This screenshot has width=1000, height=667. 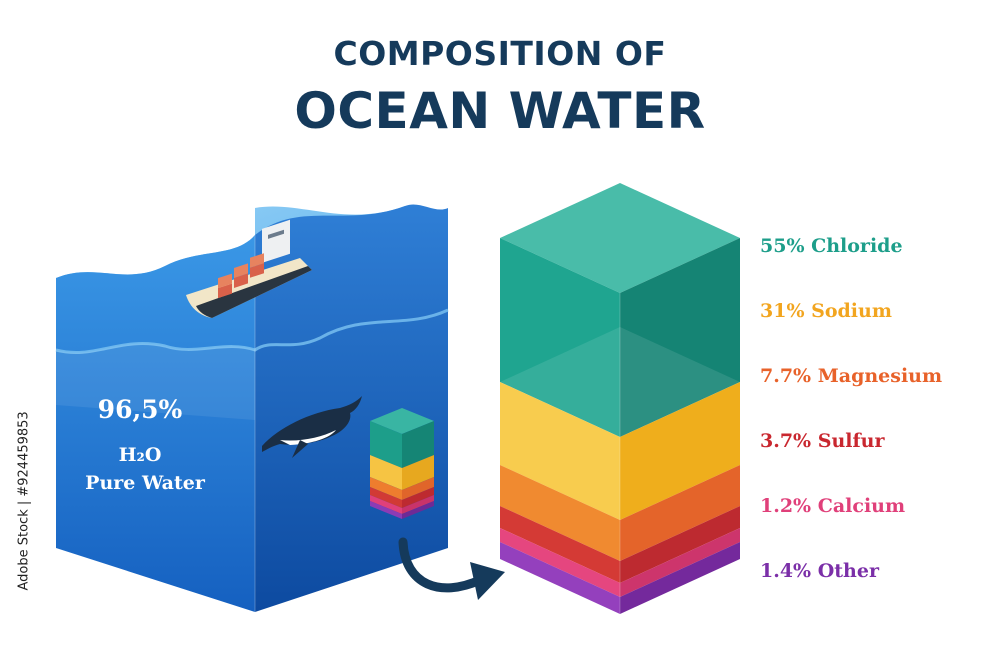 I want to click on water-cube-left-face, so click(x=155, y=423).